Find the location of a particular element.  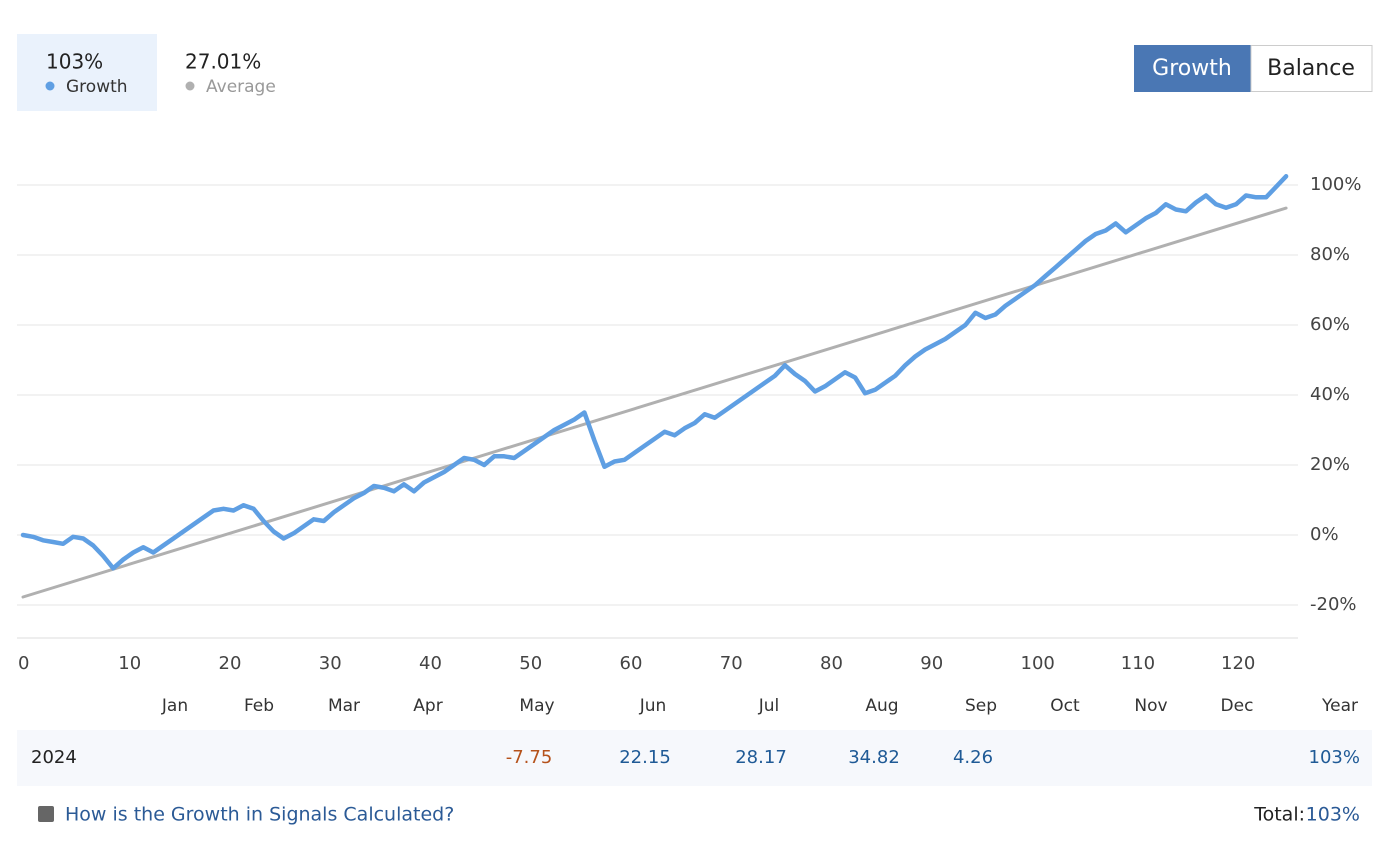

y-tick-label: 20% is located at coordinates (1330, 464).